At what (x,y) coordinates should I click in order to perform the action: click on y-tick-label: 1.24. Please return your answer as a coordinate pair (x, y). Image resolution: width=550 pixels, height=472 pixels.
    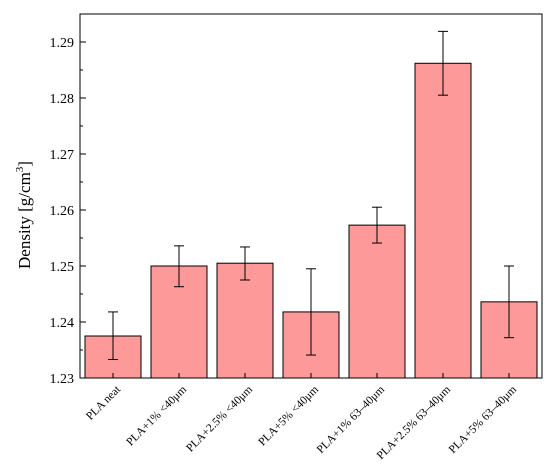
    Looking at the image, I should click on (62, 323).